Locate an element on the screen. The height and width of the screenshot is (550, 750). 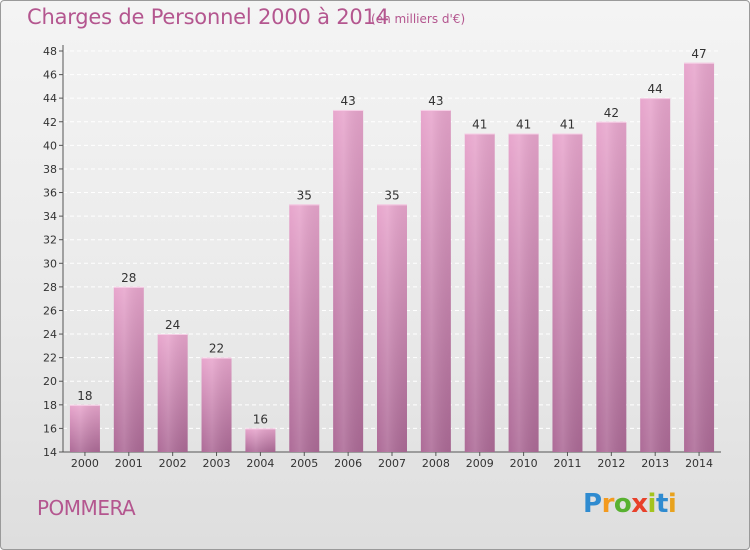
x-tick-label: 2009 is located at coordinates (480, 463).